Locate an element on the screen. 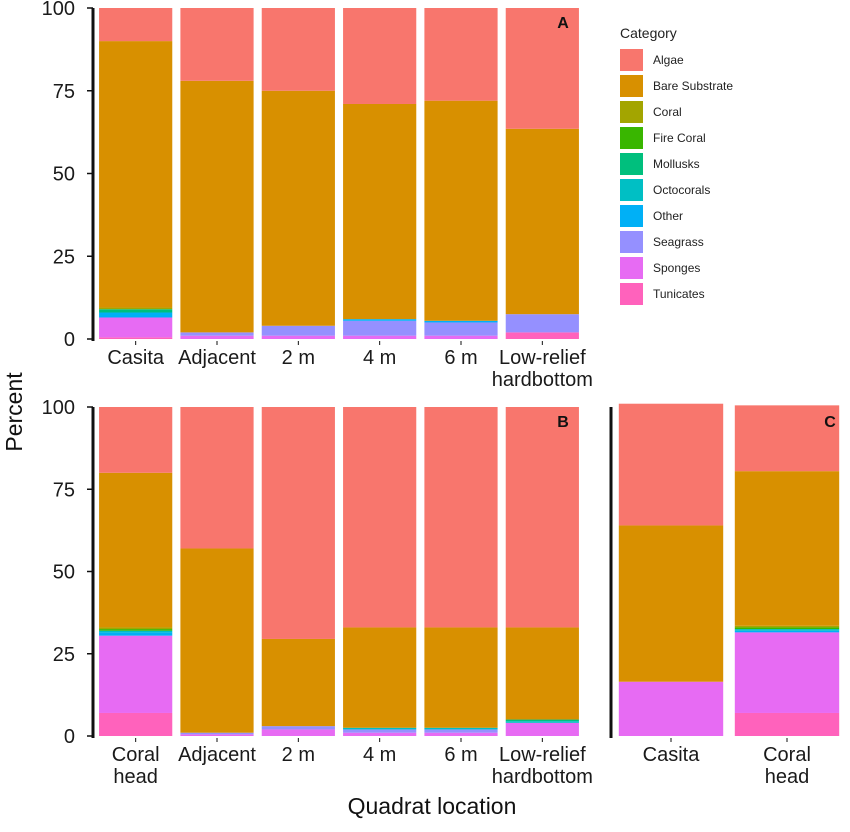  panel-label: A is located at coordinates (563, 23).